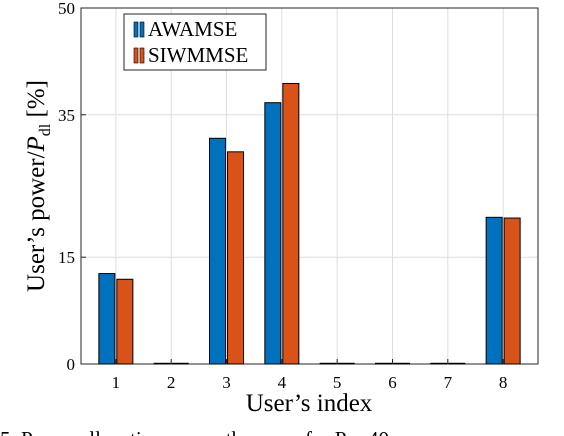 The width and height of the screenshot is (564, 436). What do you see at coordinates (392, 382) in the screenshot?
I see `x-tick-label: 6` at bounding box center [392, 382].